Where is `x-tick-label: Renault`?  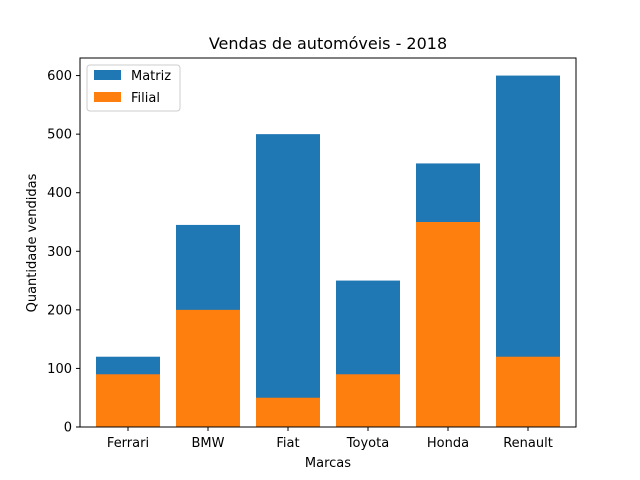
x-tick-label: Renault is located at coordinates (528, 443).